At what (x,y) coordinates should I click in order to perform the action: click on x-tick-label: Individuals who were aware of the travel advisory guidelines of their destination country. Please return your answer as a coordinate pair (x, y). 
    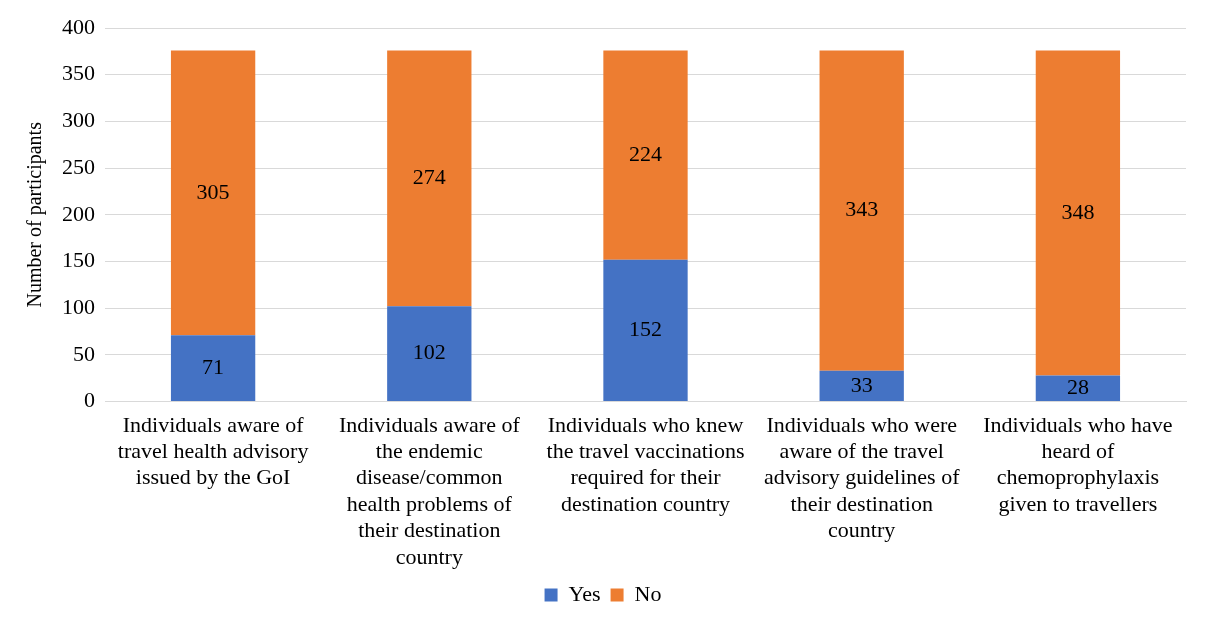
    Looking at the image, I should click on (862, 477).